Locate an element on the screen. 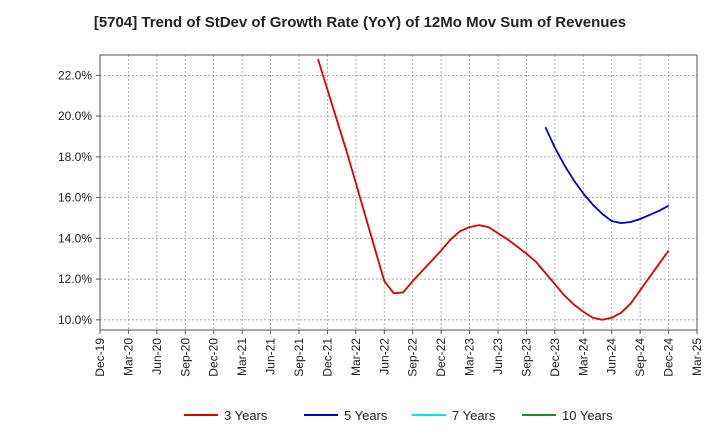  x-tick-label: Sep-21 is located at coordinates (299, 357).